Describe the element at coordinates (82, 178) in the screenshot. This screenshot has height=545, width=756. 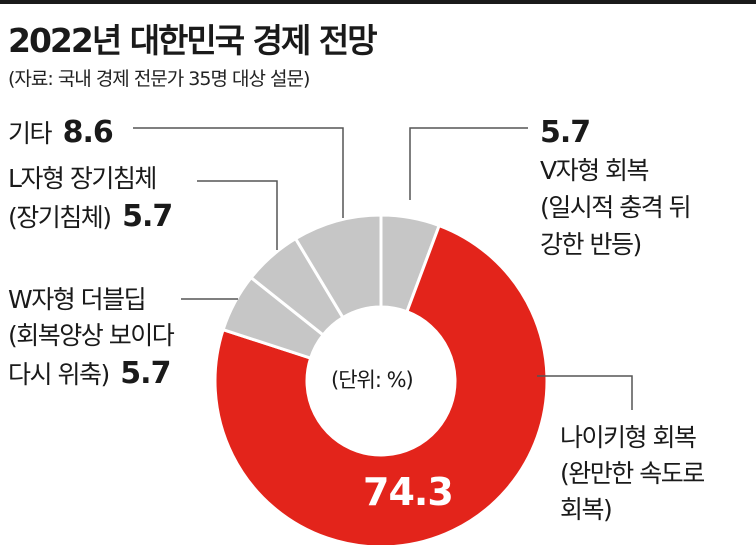
I see `label-l-line1: L자형 장기침체` at that location.